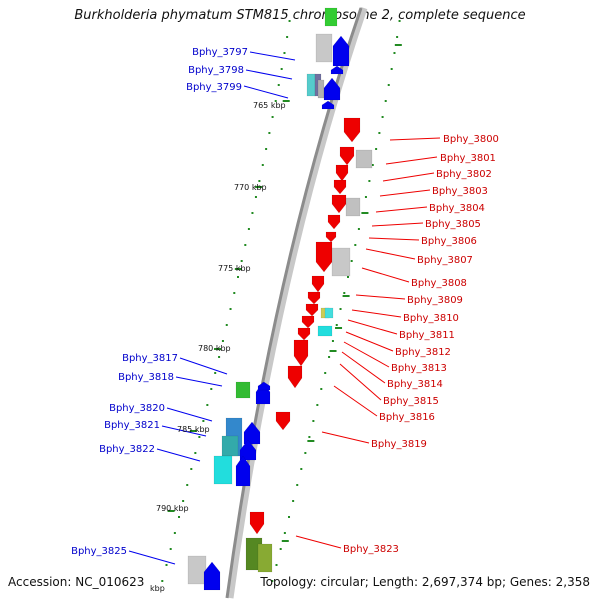 The width and height of the screenshot is (600, 600). I want to click on scale-label-780: 780 kbp, so click(214, 348).